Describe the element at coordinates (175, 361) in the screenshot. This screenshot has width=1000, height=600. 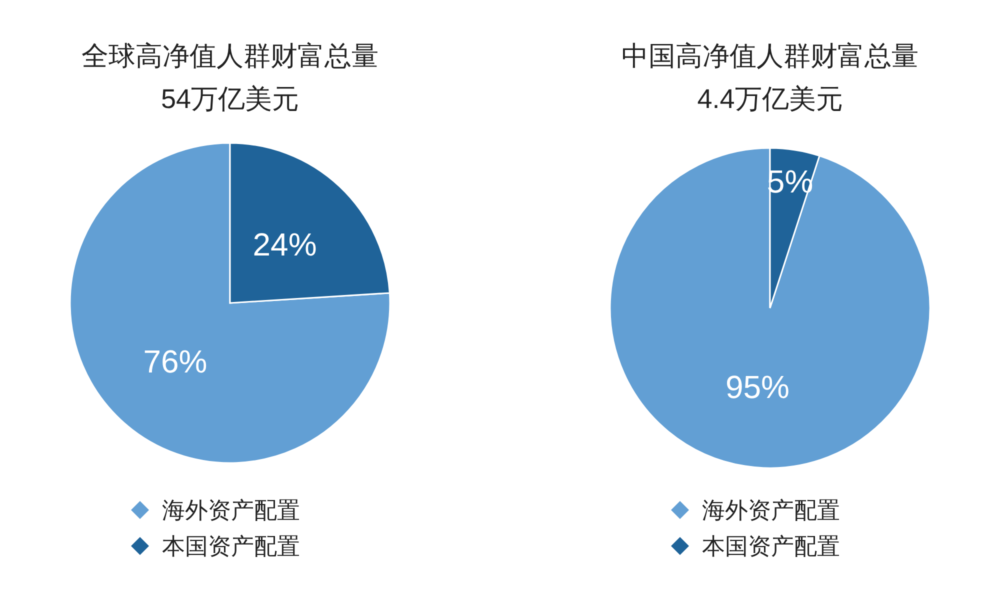
I see `data-label: 76%` at that location.